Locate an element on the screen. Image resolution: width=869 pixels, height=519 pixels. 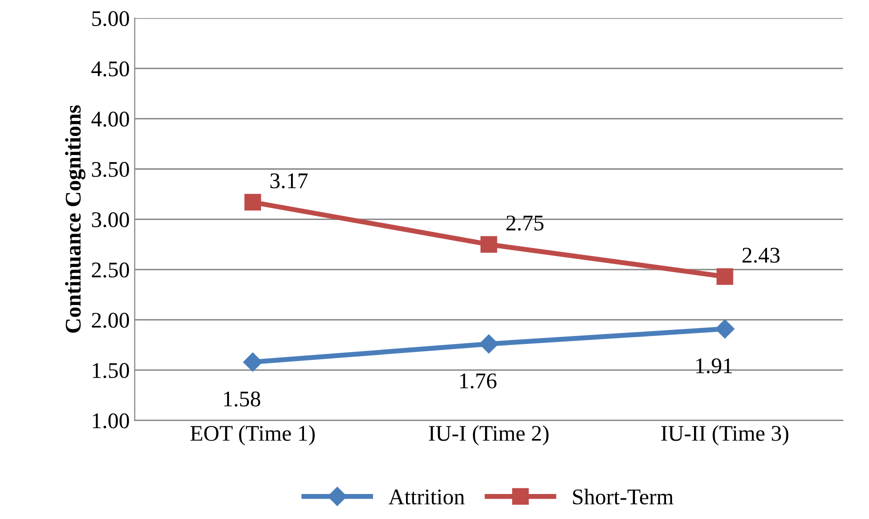
x-tick-label: EOT (Time 1) is located at coordinates (252, 435).